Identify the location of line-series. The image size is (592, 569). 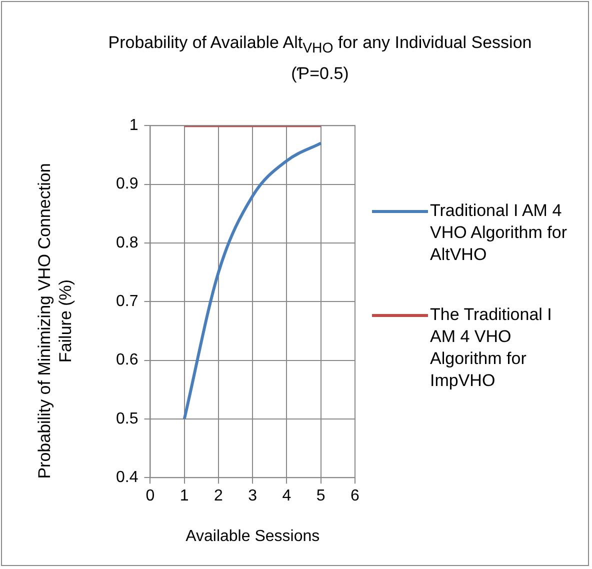
(252, 281).